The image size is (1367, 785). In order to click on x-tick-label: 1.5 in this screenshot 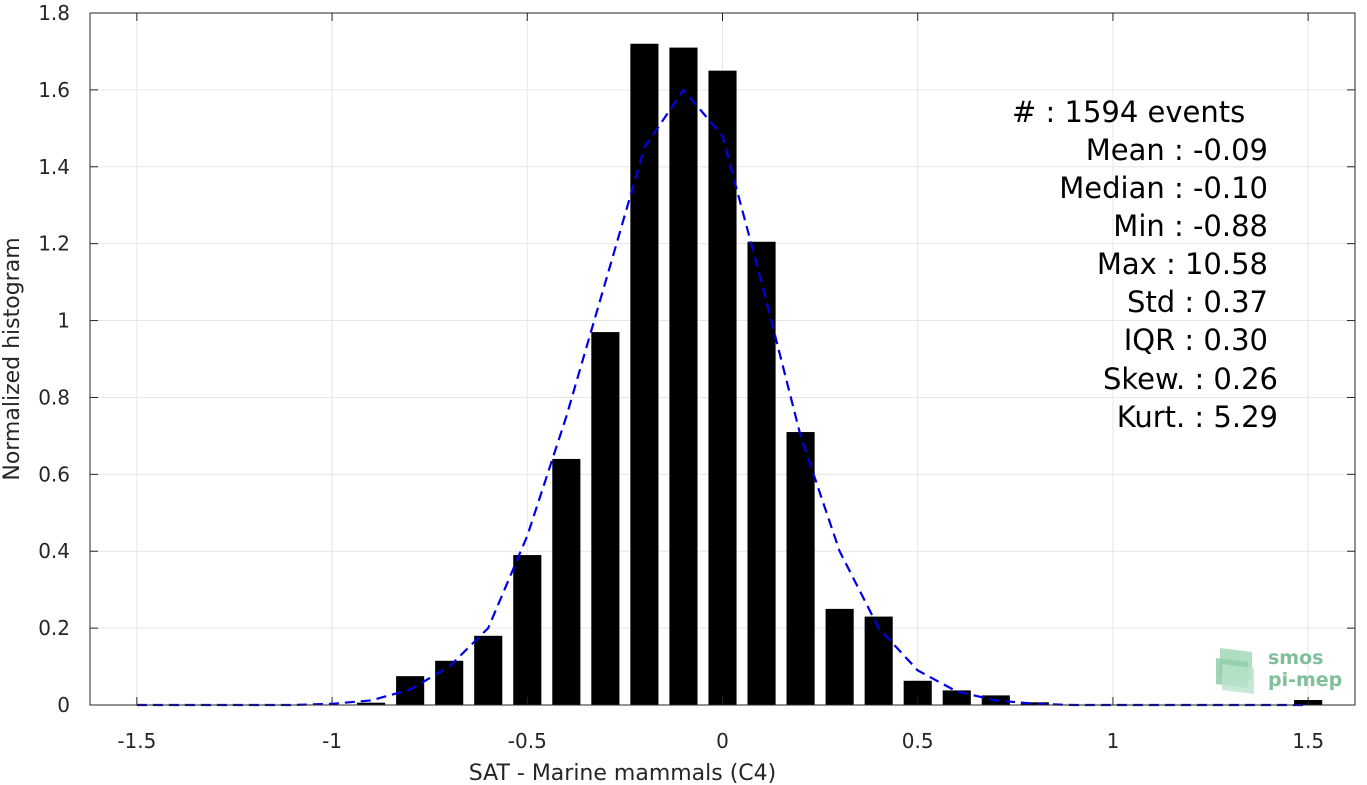, I will do `click(1308, 741)`.